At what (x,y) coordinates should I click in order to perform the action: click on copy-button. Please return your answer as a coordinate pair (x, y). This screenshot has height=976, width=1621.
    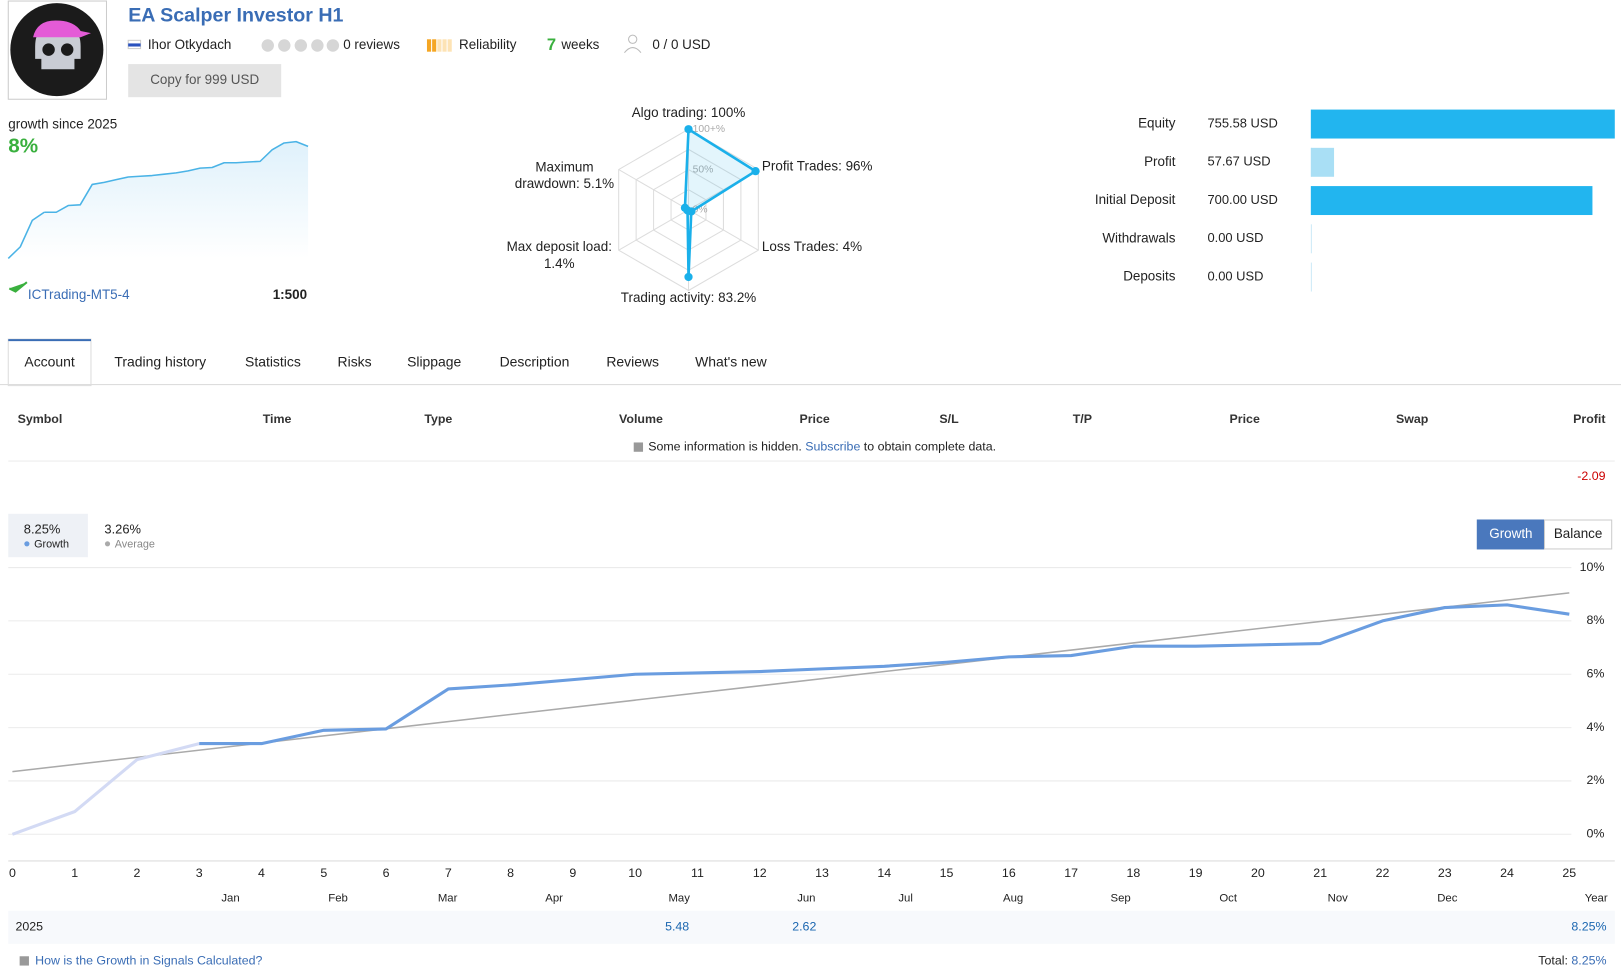
    Looking at the image, I should click on (205, 81).